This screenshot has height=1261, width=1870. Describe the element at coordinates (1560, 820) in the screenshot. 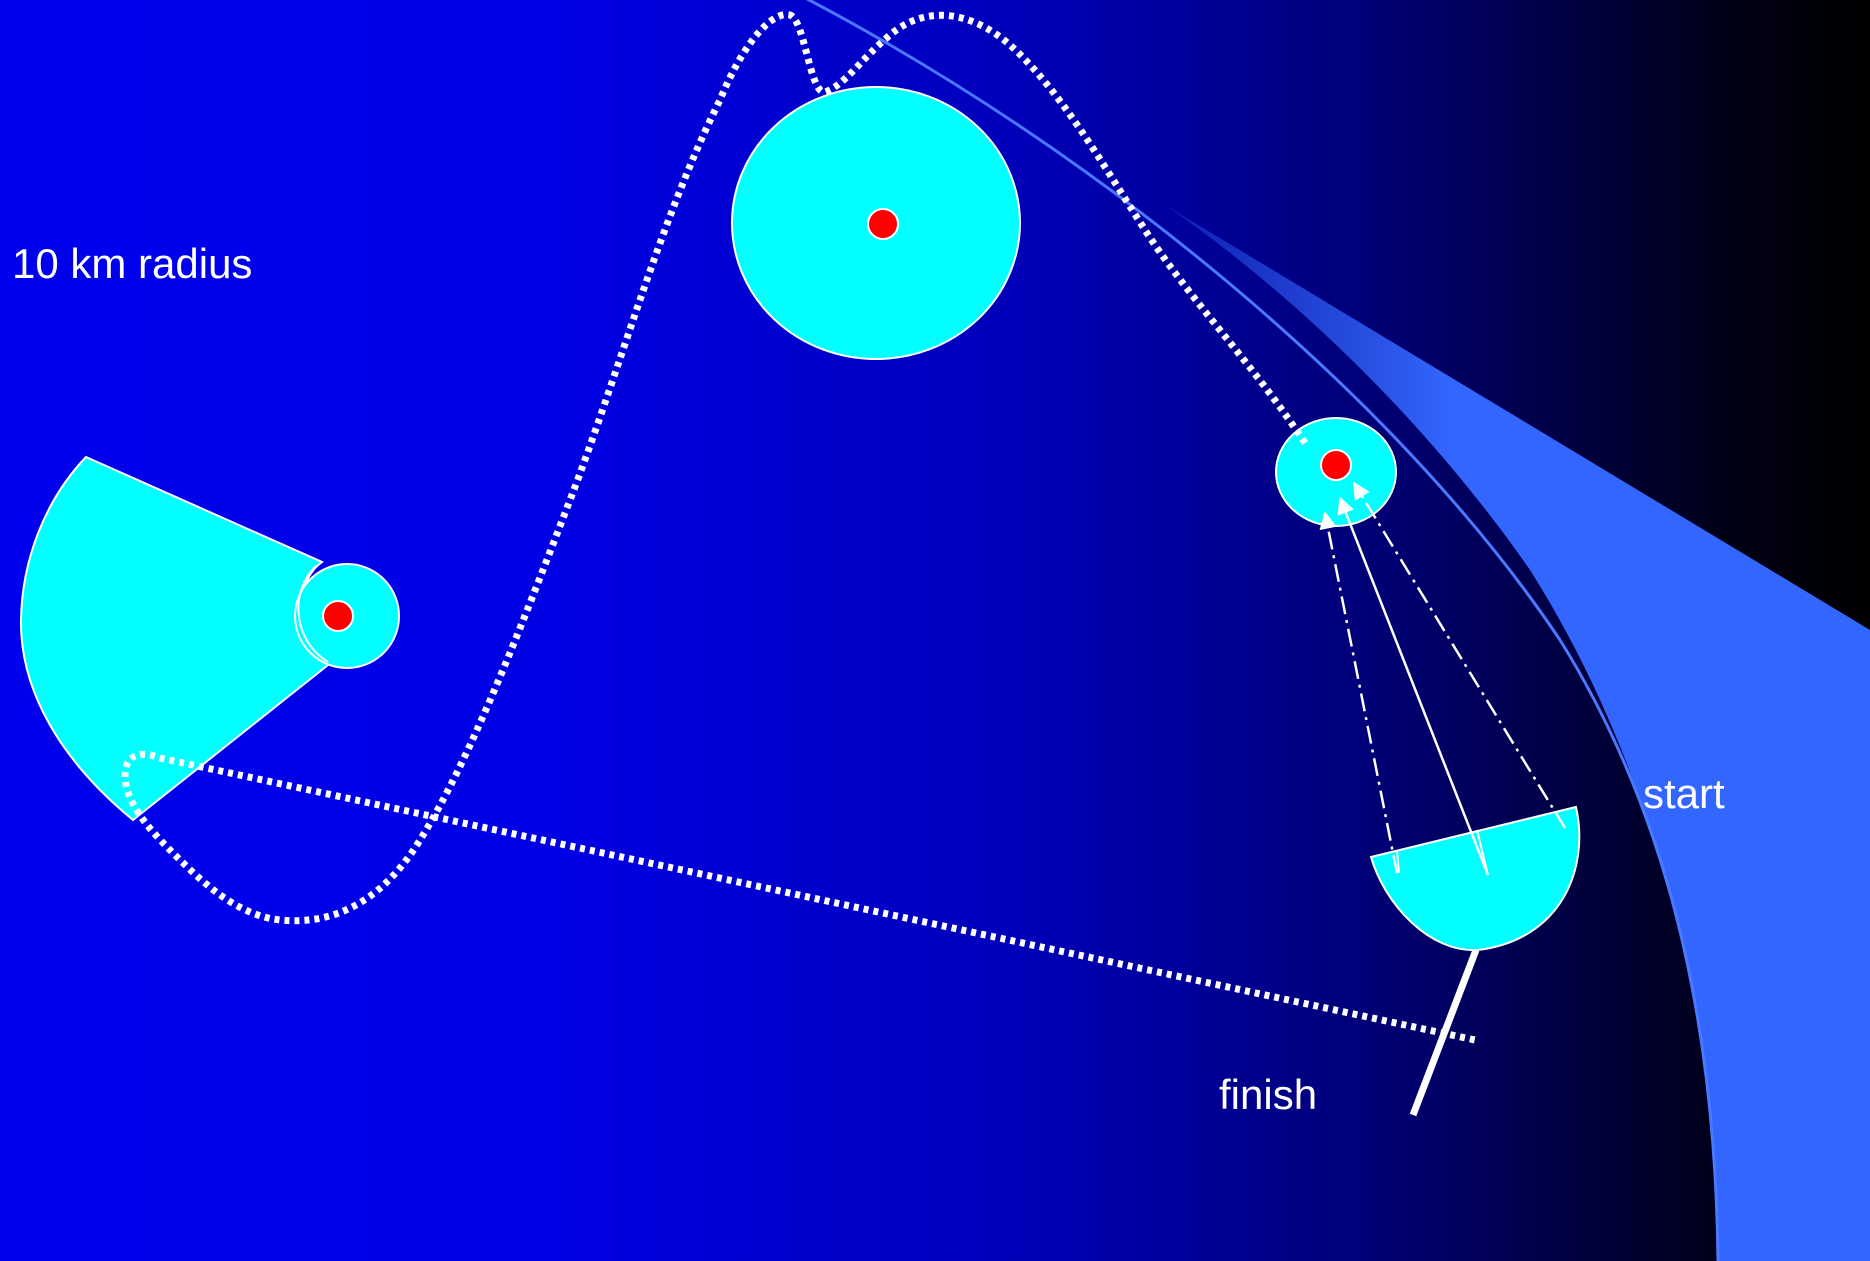

I see `semicircle-tick-right` at that location.